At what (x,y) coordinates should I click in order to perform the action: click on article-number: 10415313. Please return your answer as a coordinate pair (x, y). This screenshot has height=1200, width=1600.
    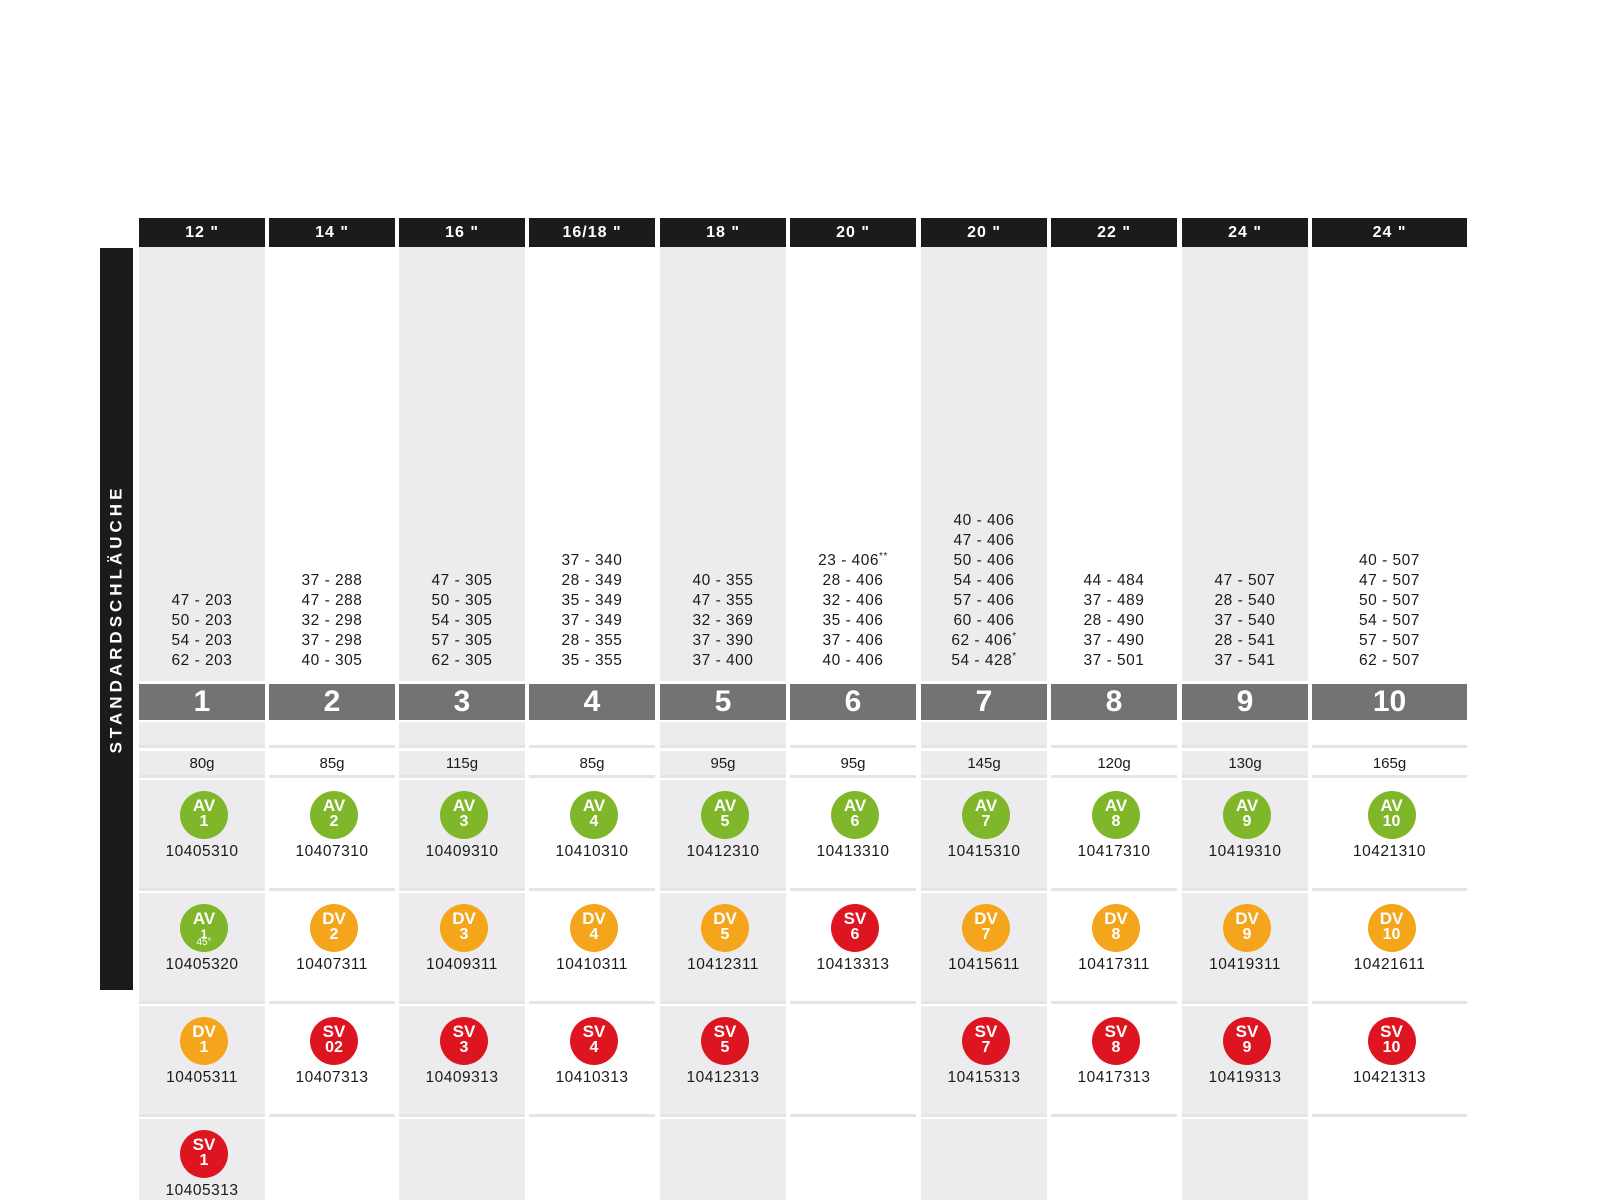
    Looking at the image, I should click on (984, 1077).